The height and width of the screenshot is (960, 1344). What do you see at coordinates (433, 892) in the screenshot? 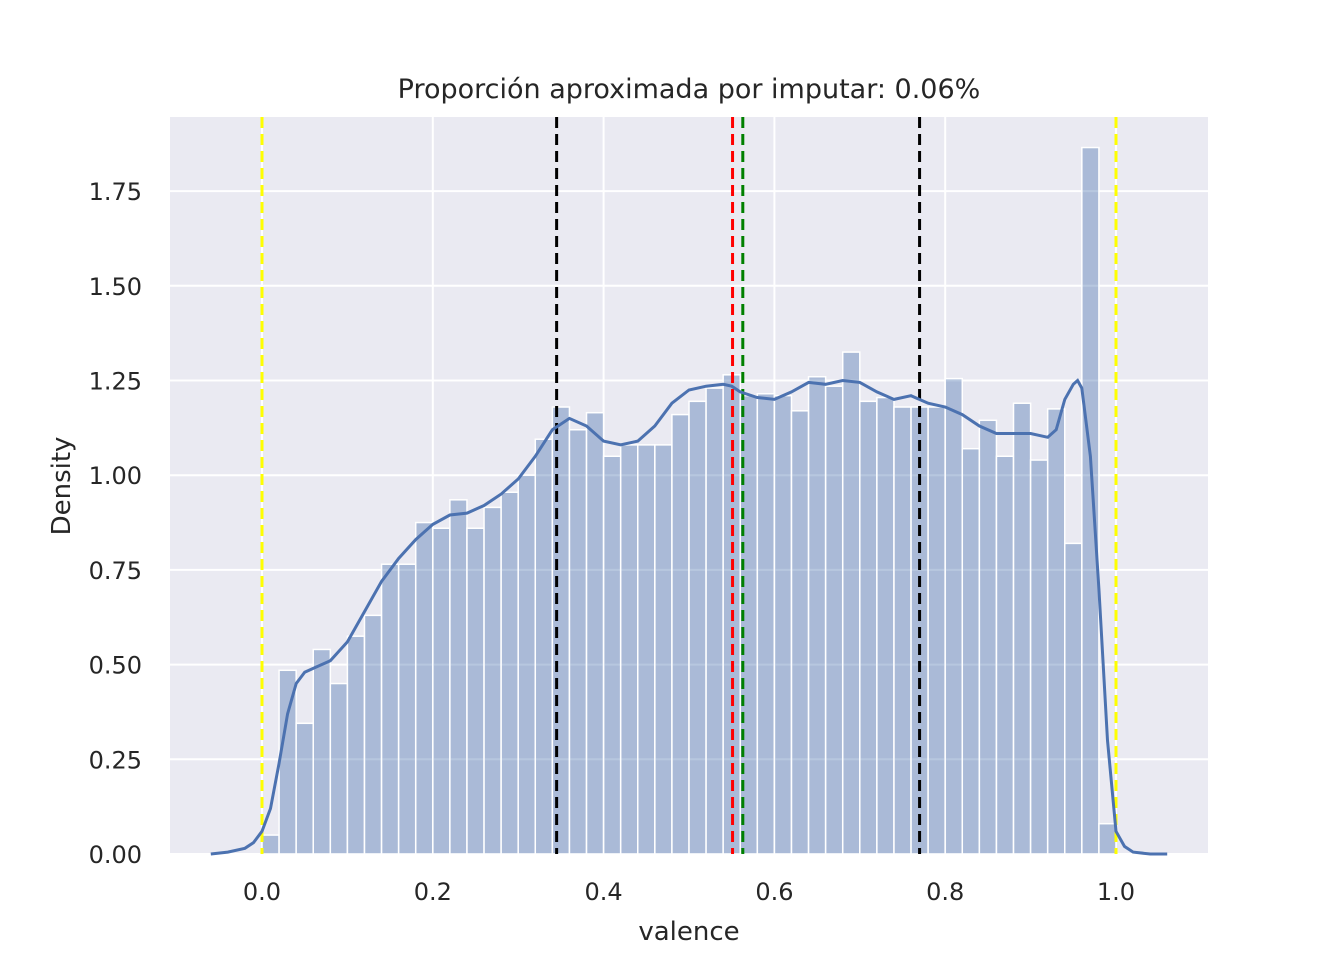
I see `x-tick-label: 0.2` at bounding box center [433, 892].